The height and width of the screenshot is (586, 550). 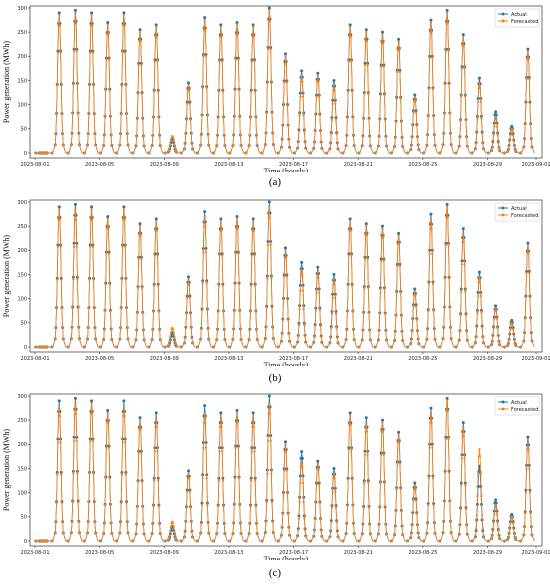 What do you see at coordinates (22, 81) in the screenshot?
I see `y-tick-label: 150` at bounding box center [22, 81].